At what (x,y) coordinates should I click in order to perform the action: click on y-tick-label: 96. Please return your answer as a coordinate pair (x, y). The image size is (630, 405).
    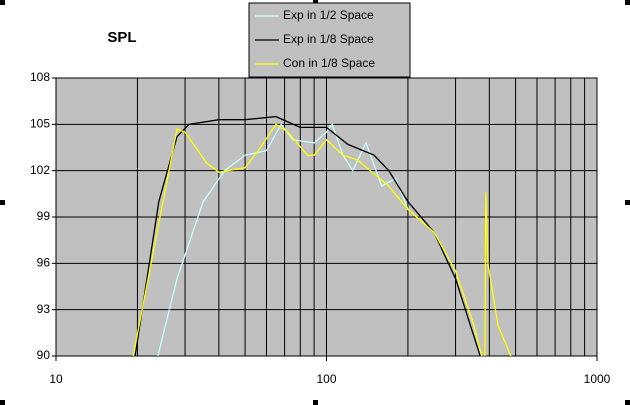
    Looking at the image, I should click on (44, 263).